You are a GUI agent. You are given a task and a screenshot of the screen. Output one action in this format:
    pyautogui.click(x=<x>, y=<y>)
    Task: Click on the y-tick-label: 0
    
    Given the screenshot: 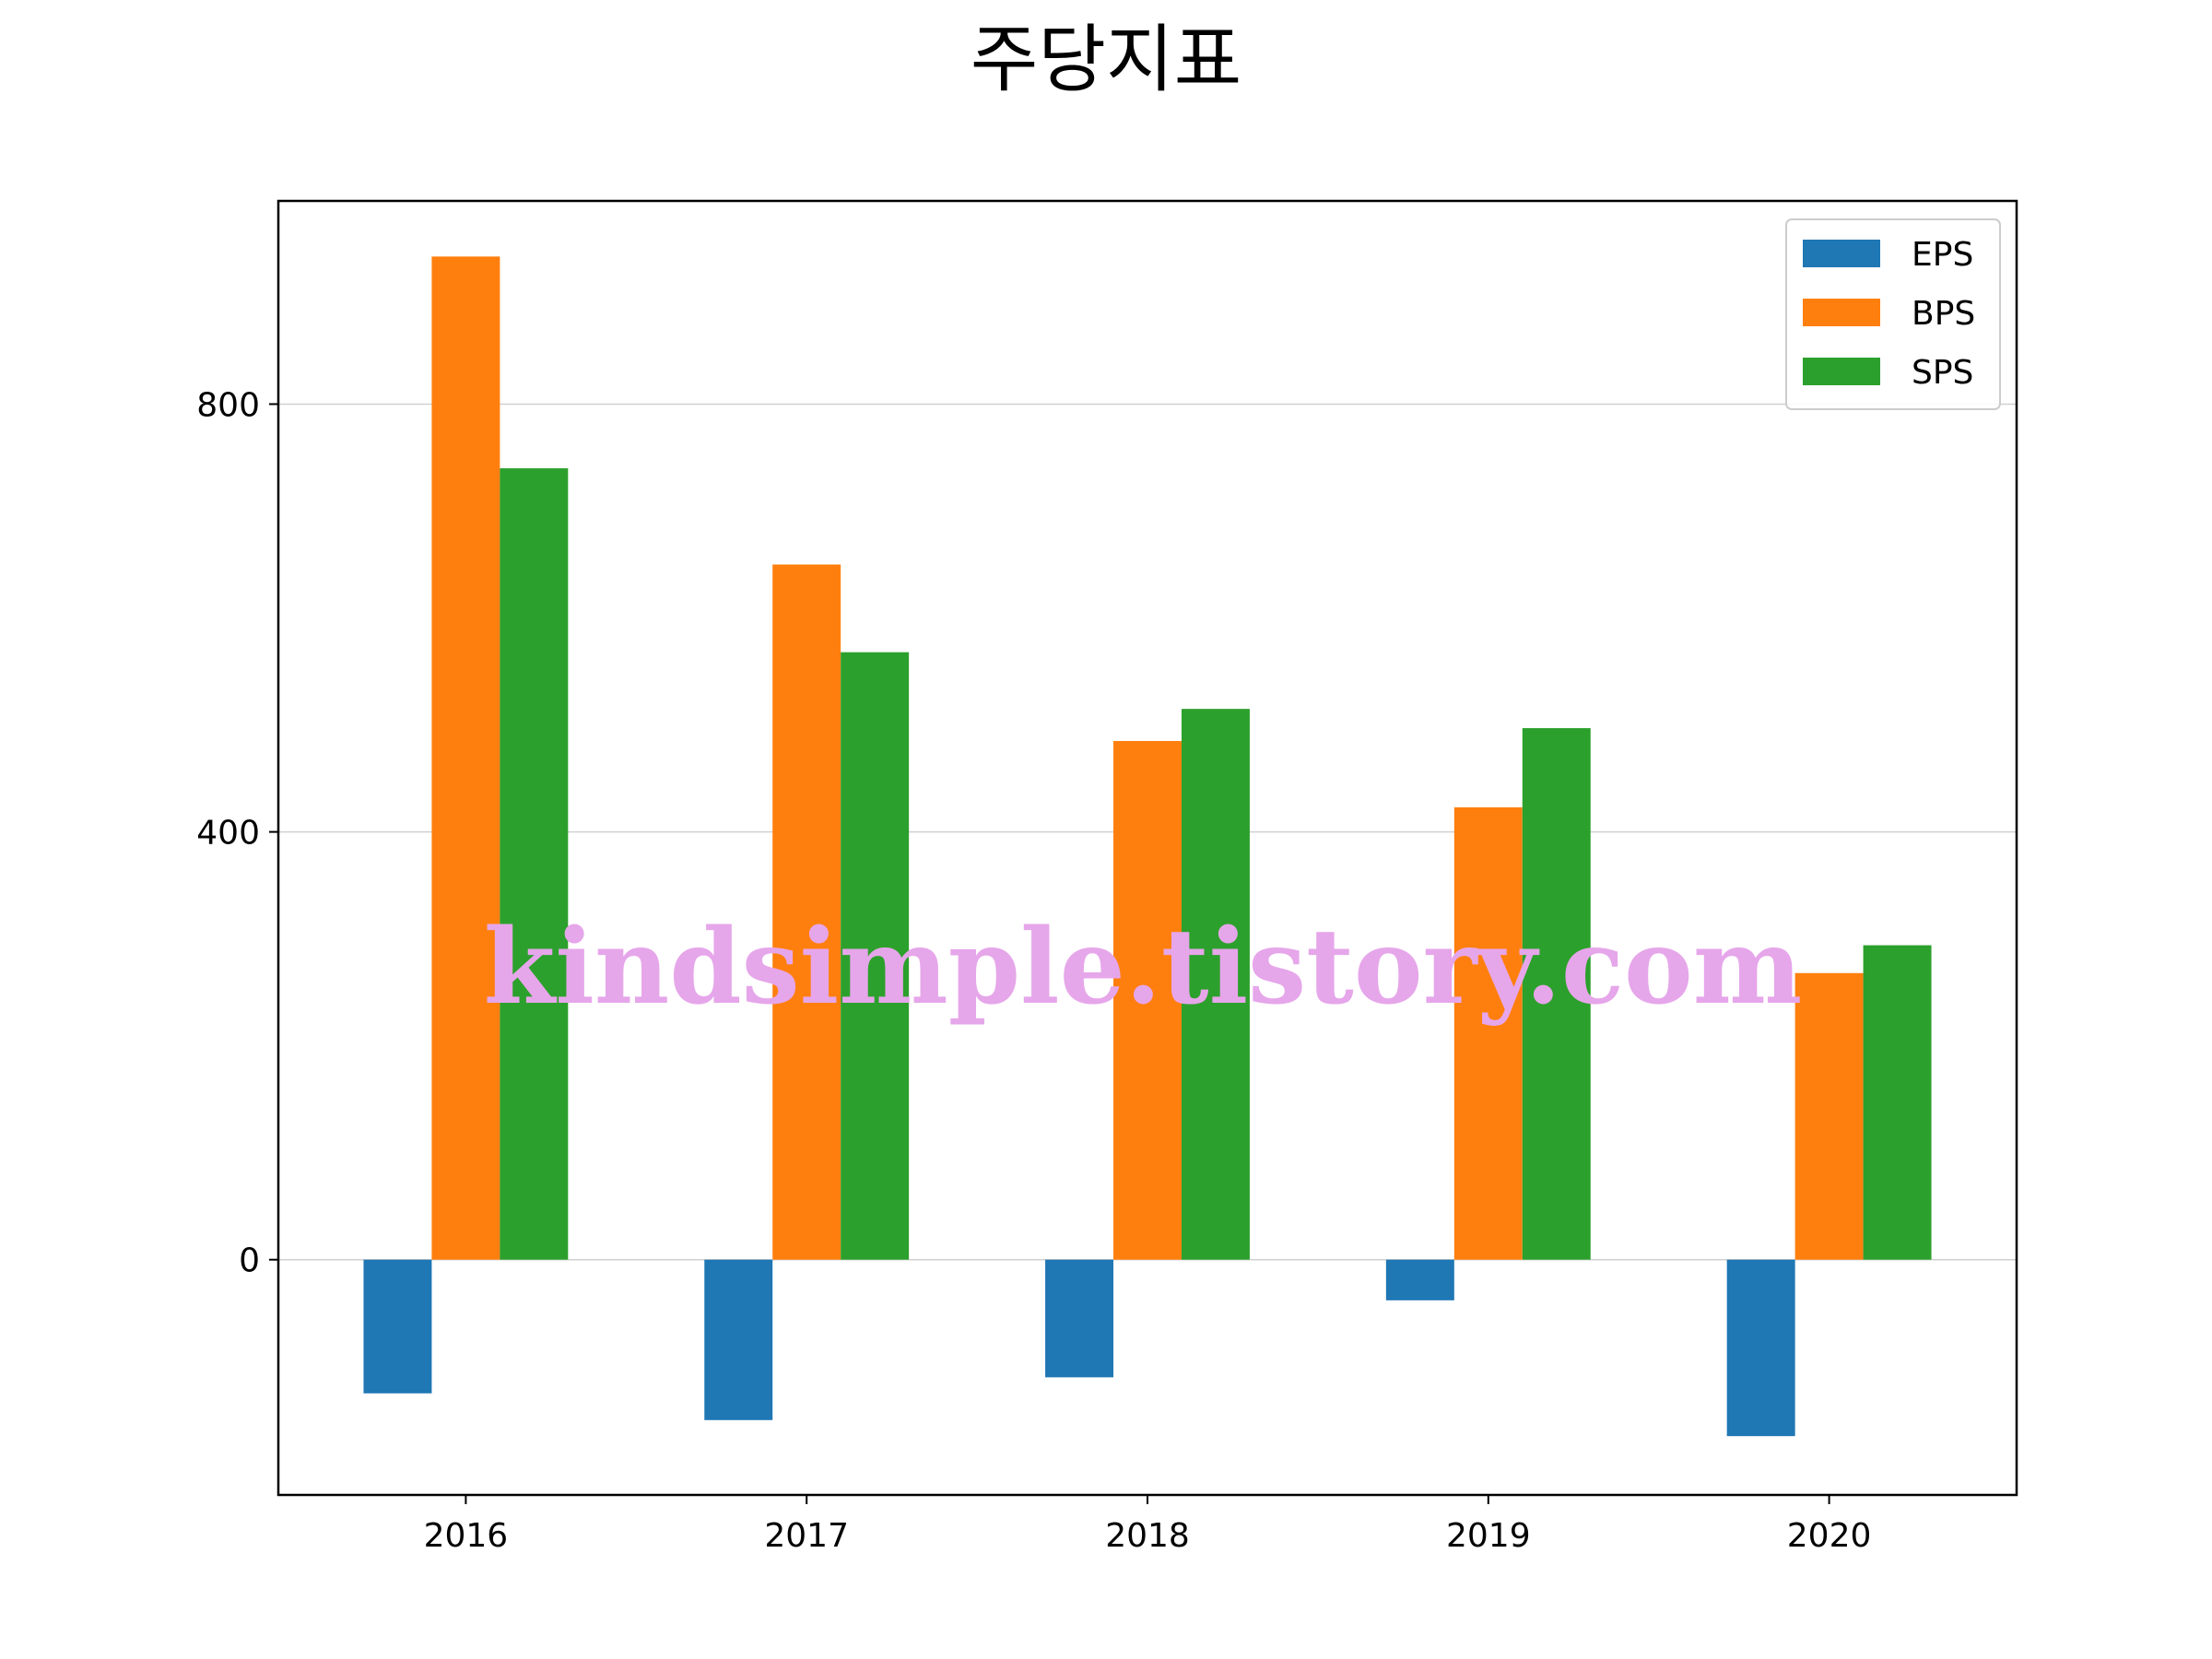 What is the action you would take?
    pyautogui.click(x=249, y=1261)
    